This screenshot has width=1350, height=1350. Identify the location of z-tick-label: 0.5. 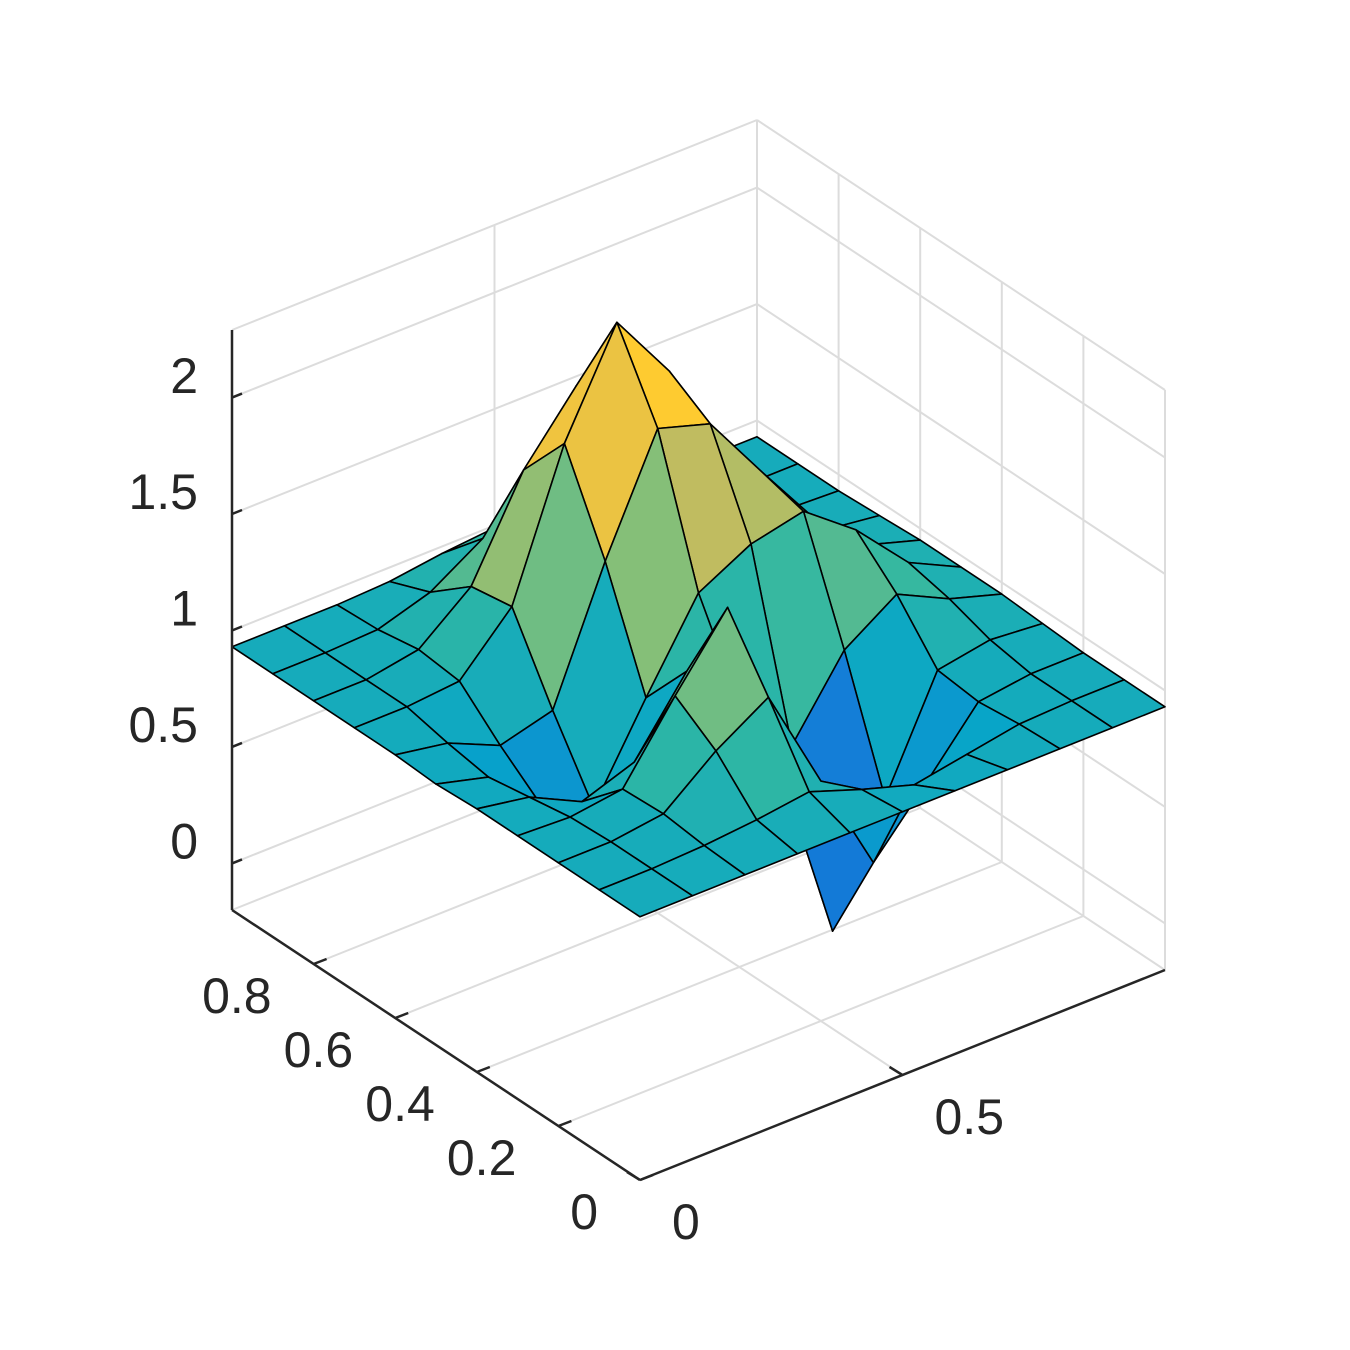
(163, 725).